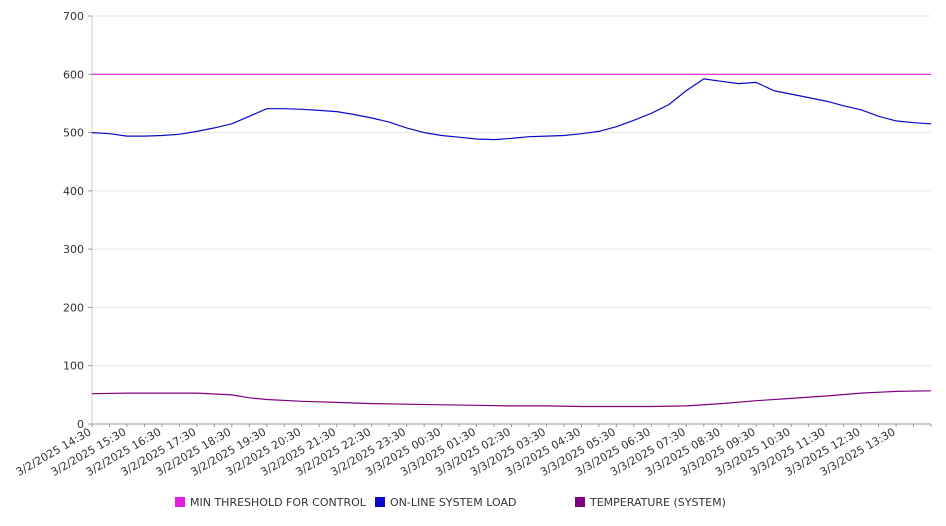 The image size is (946, 526). I want to click on y-tick-label: 0, so click(80, 424).